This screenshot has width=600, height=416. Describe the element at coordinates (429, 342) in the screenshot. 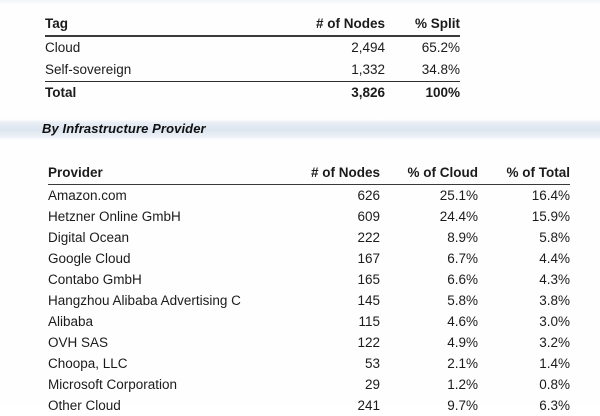

I see `cell-pct-cloud: 4.9%` at that location.